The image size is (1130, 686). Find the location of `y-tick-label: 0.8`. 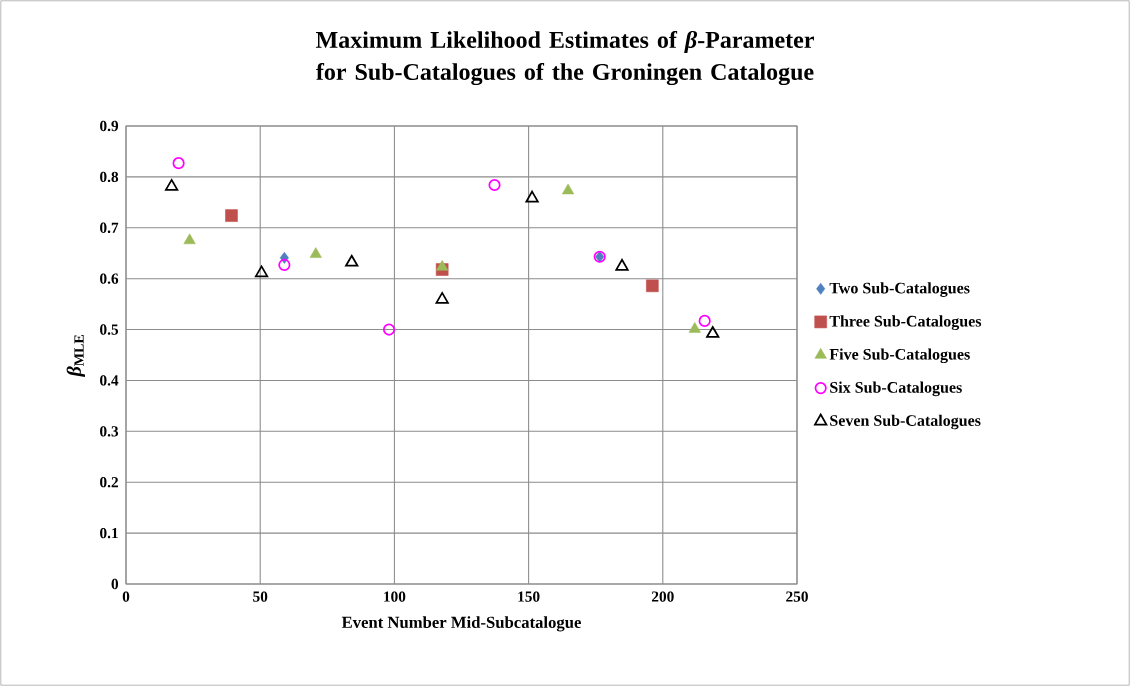

y-tick-label: 0.8 is located at coordinates (109, 177).